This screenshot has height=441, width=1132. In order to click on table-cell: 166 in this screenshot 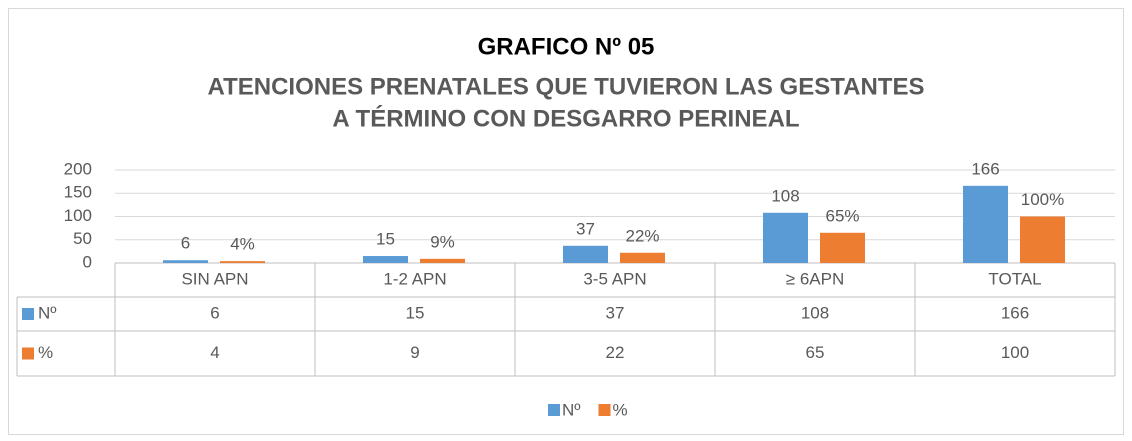, I will do `click(1015, 312)`.